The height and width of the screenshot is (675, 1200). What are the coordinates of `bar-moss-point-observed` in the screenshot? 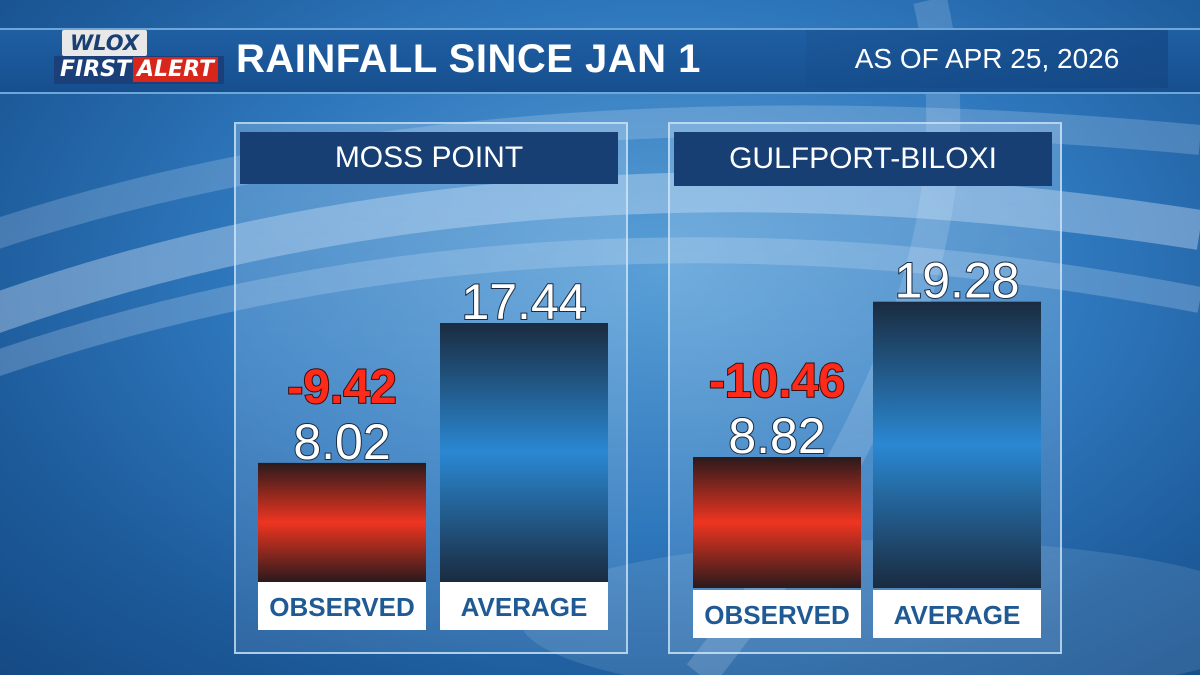 It's located at (342, 522).